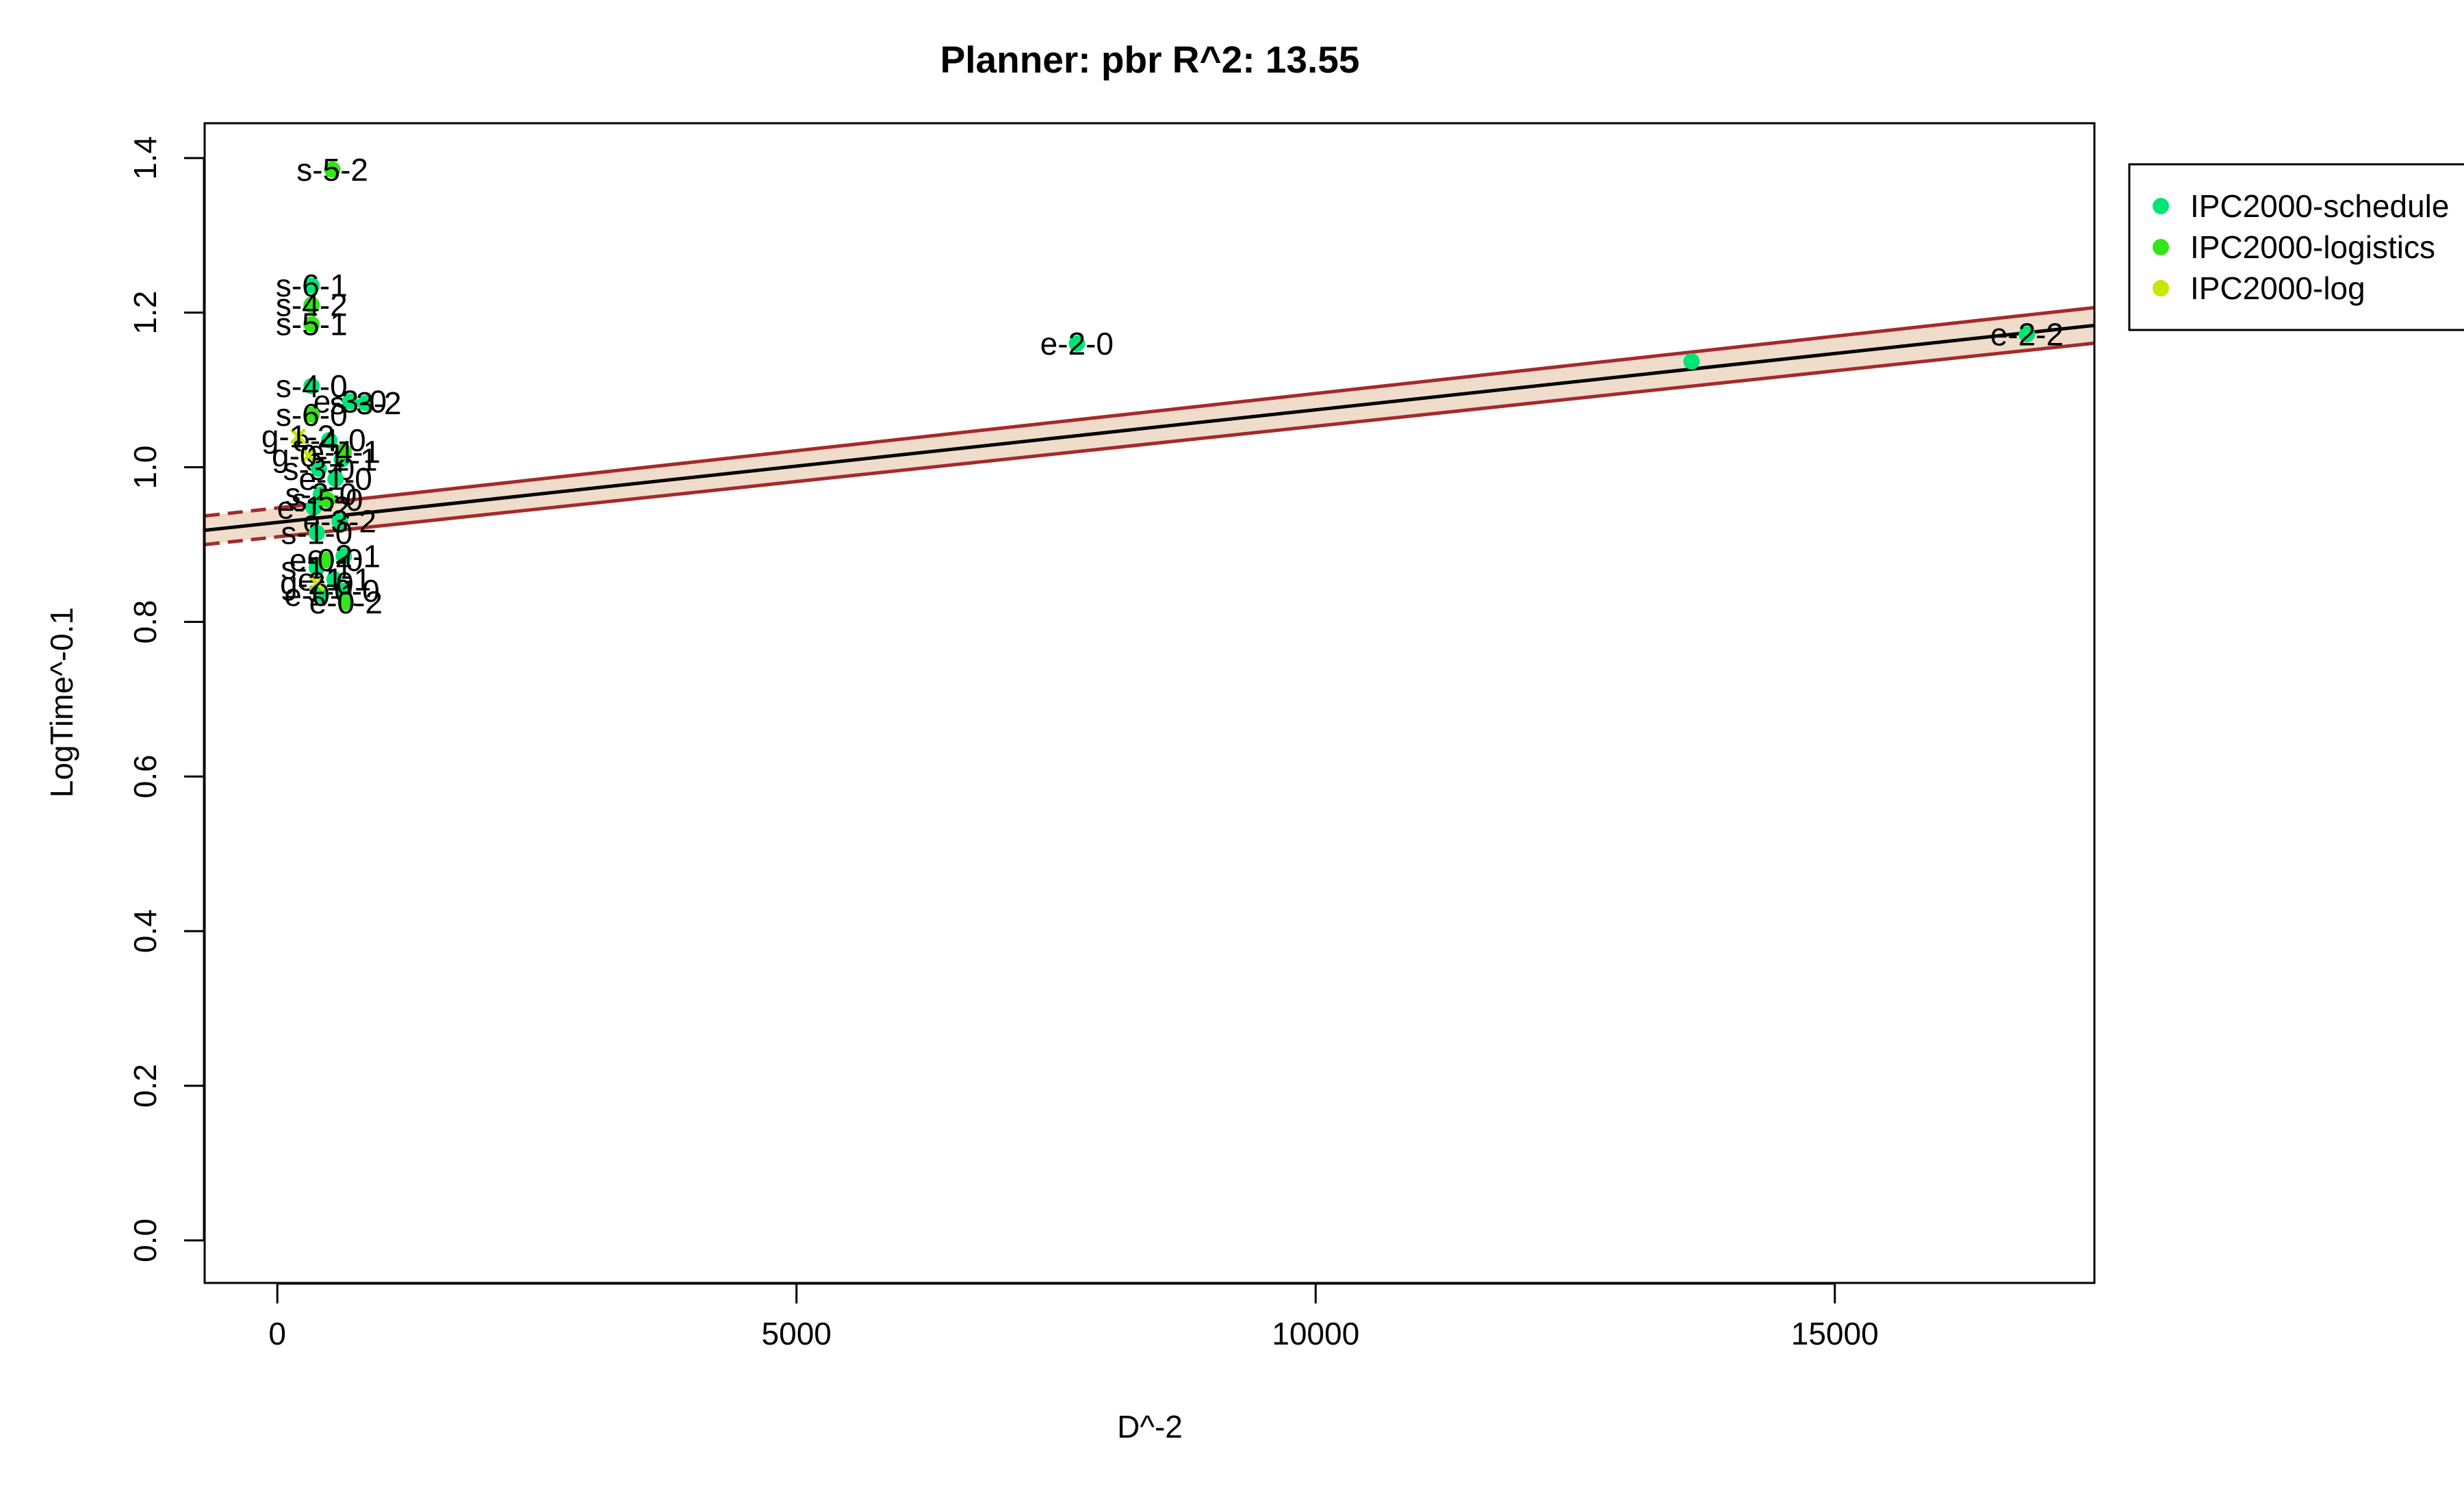 This screenshot has width=2464, height=1489. I want to click on point-label: s-1-0, so click(316, 533).